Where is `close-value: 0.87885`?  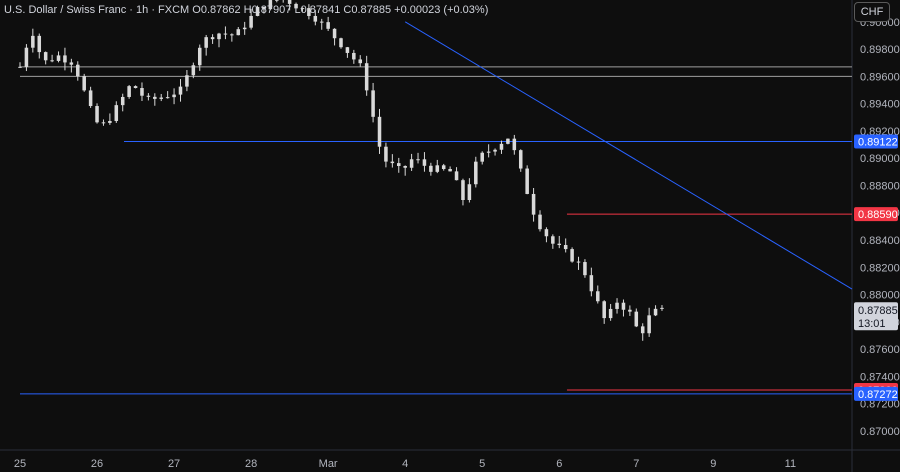 close-value: 0.87885 is located at coordinates (371, 10).